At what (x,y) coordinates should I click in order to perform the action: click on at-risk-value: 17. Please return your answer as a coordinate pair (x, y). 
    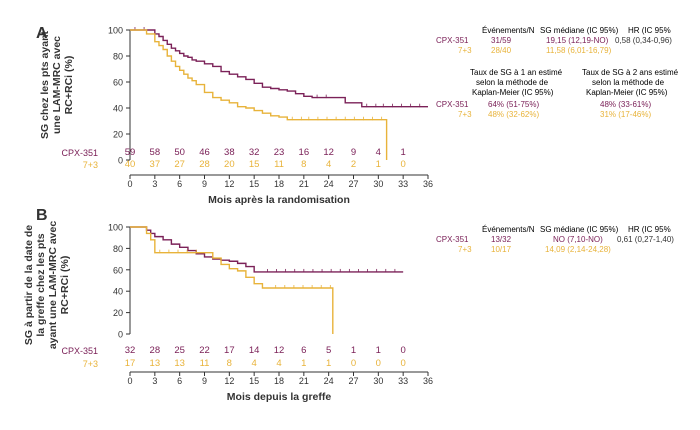
    Looking at the image, I should click on (229, 350).